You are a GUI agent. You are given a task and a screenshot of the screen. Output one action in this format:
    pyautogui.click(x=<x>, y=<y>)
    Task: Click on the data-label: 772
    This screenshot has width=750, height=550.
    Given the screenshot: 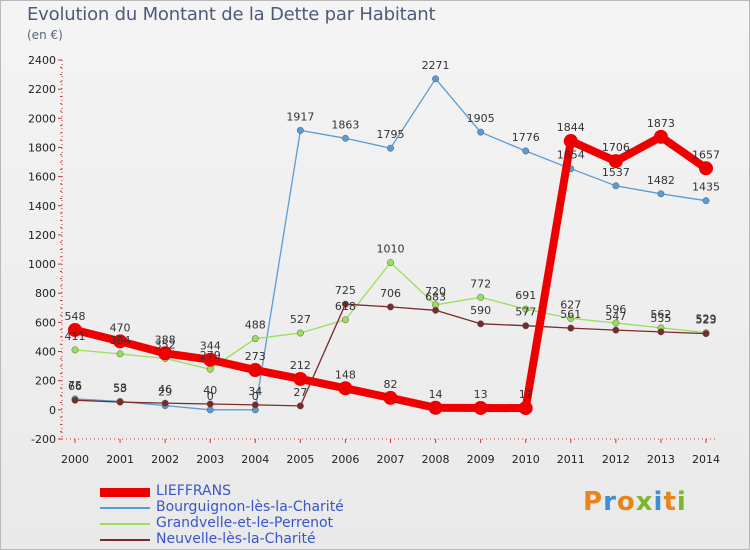 What is the action you would take?
    pyautogui.click(x=480, y=283)
    